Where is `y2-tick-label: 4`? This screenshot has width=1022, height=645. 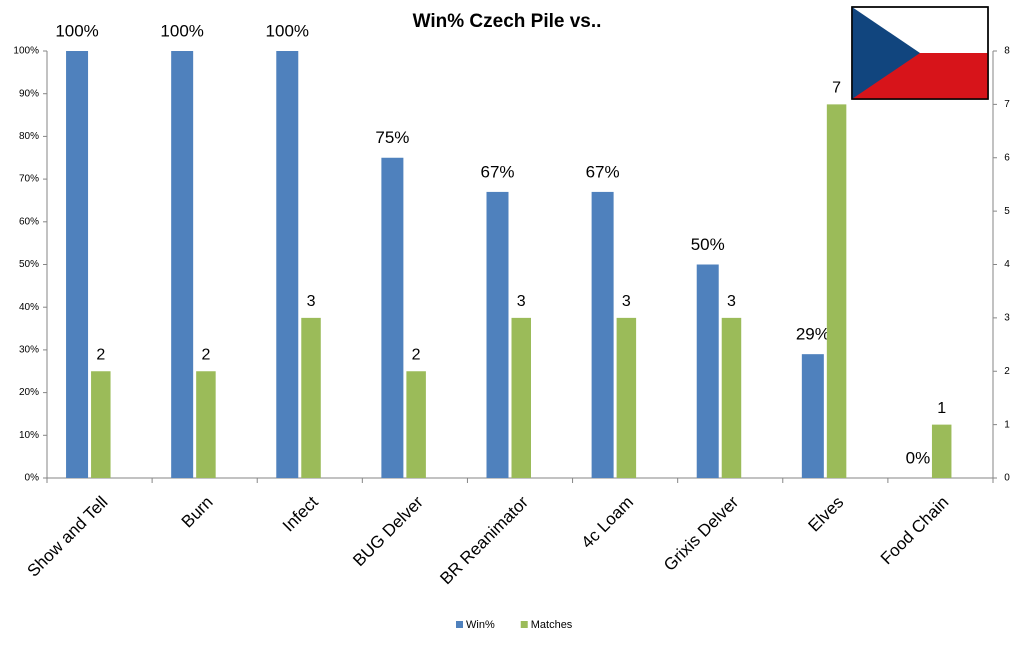
y2-tick-label: 4 is located at coordinates (1007, 264).